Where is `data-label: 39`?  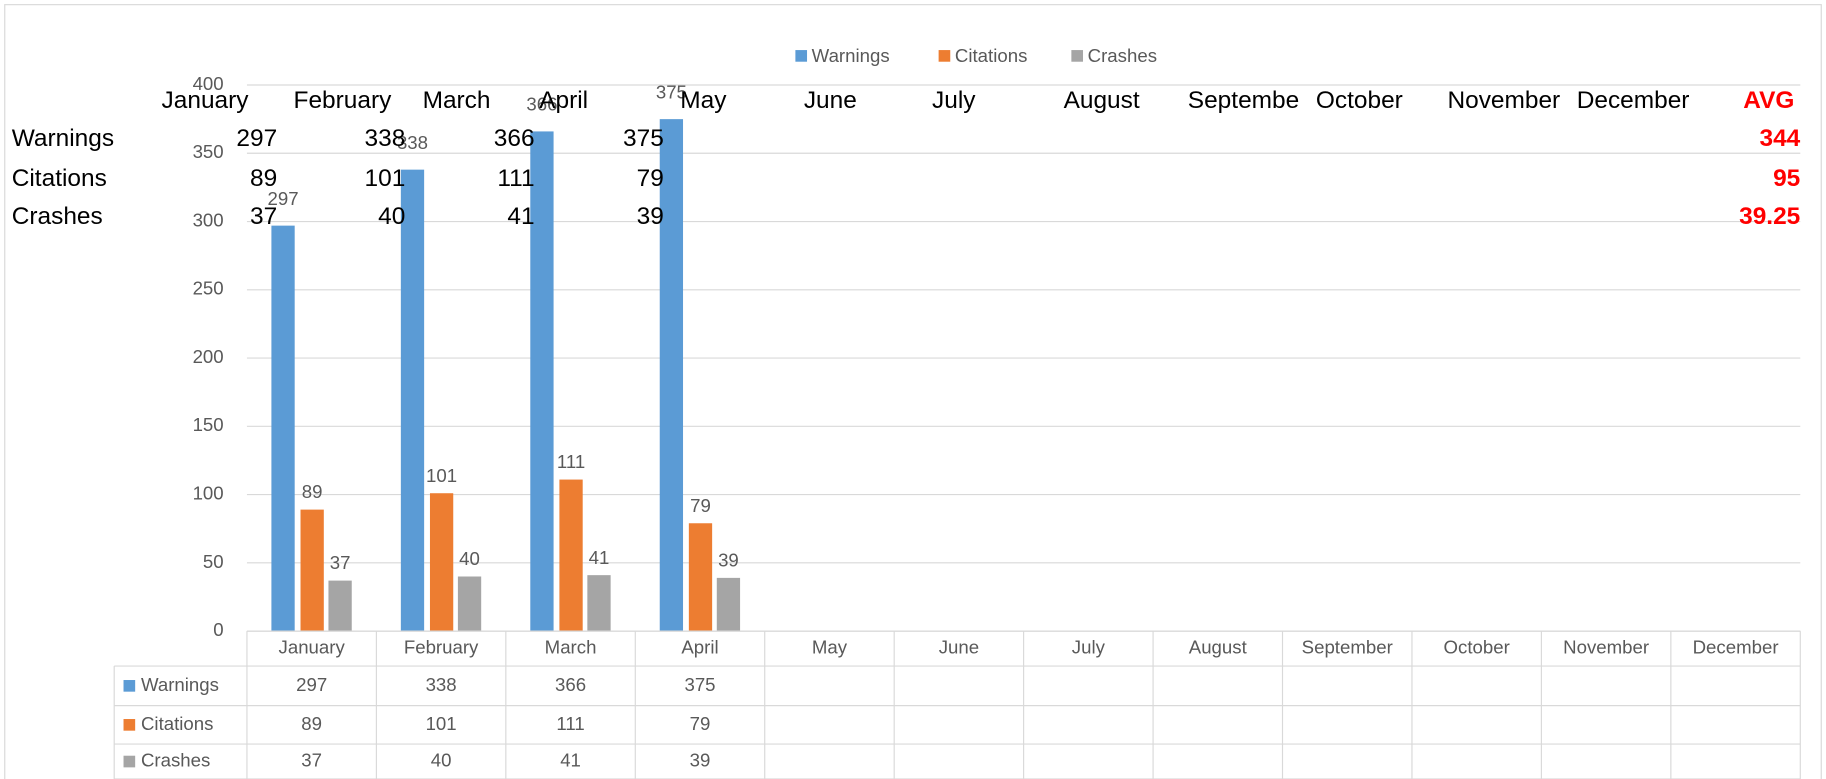
data-label: 39 is located at coordinates (728, 559).